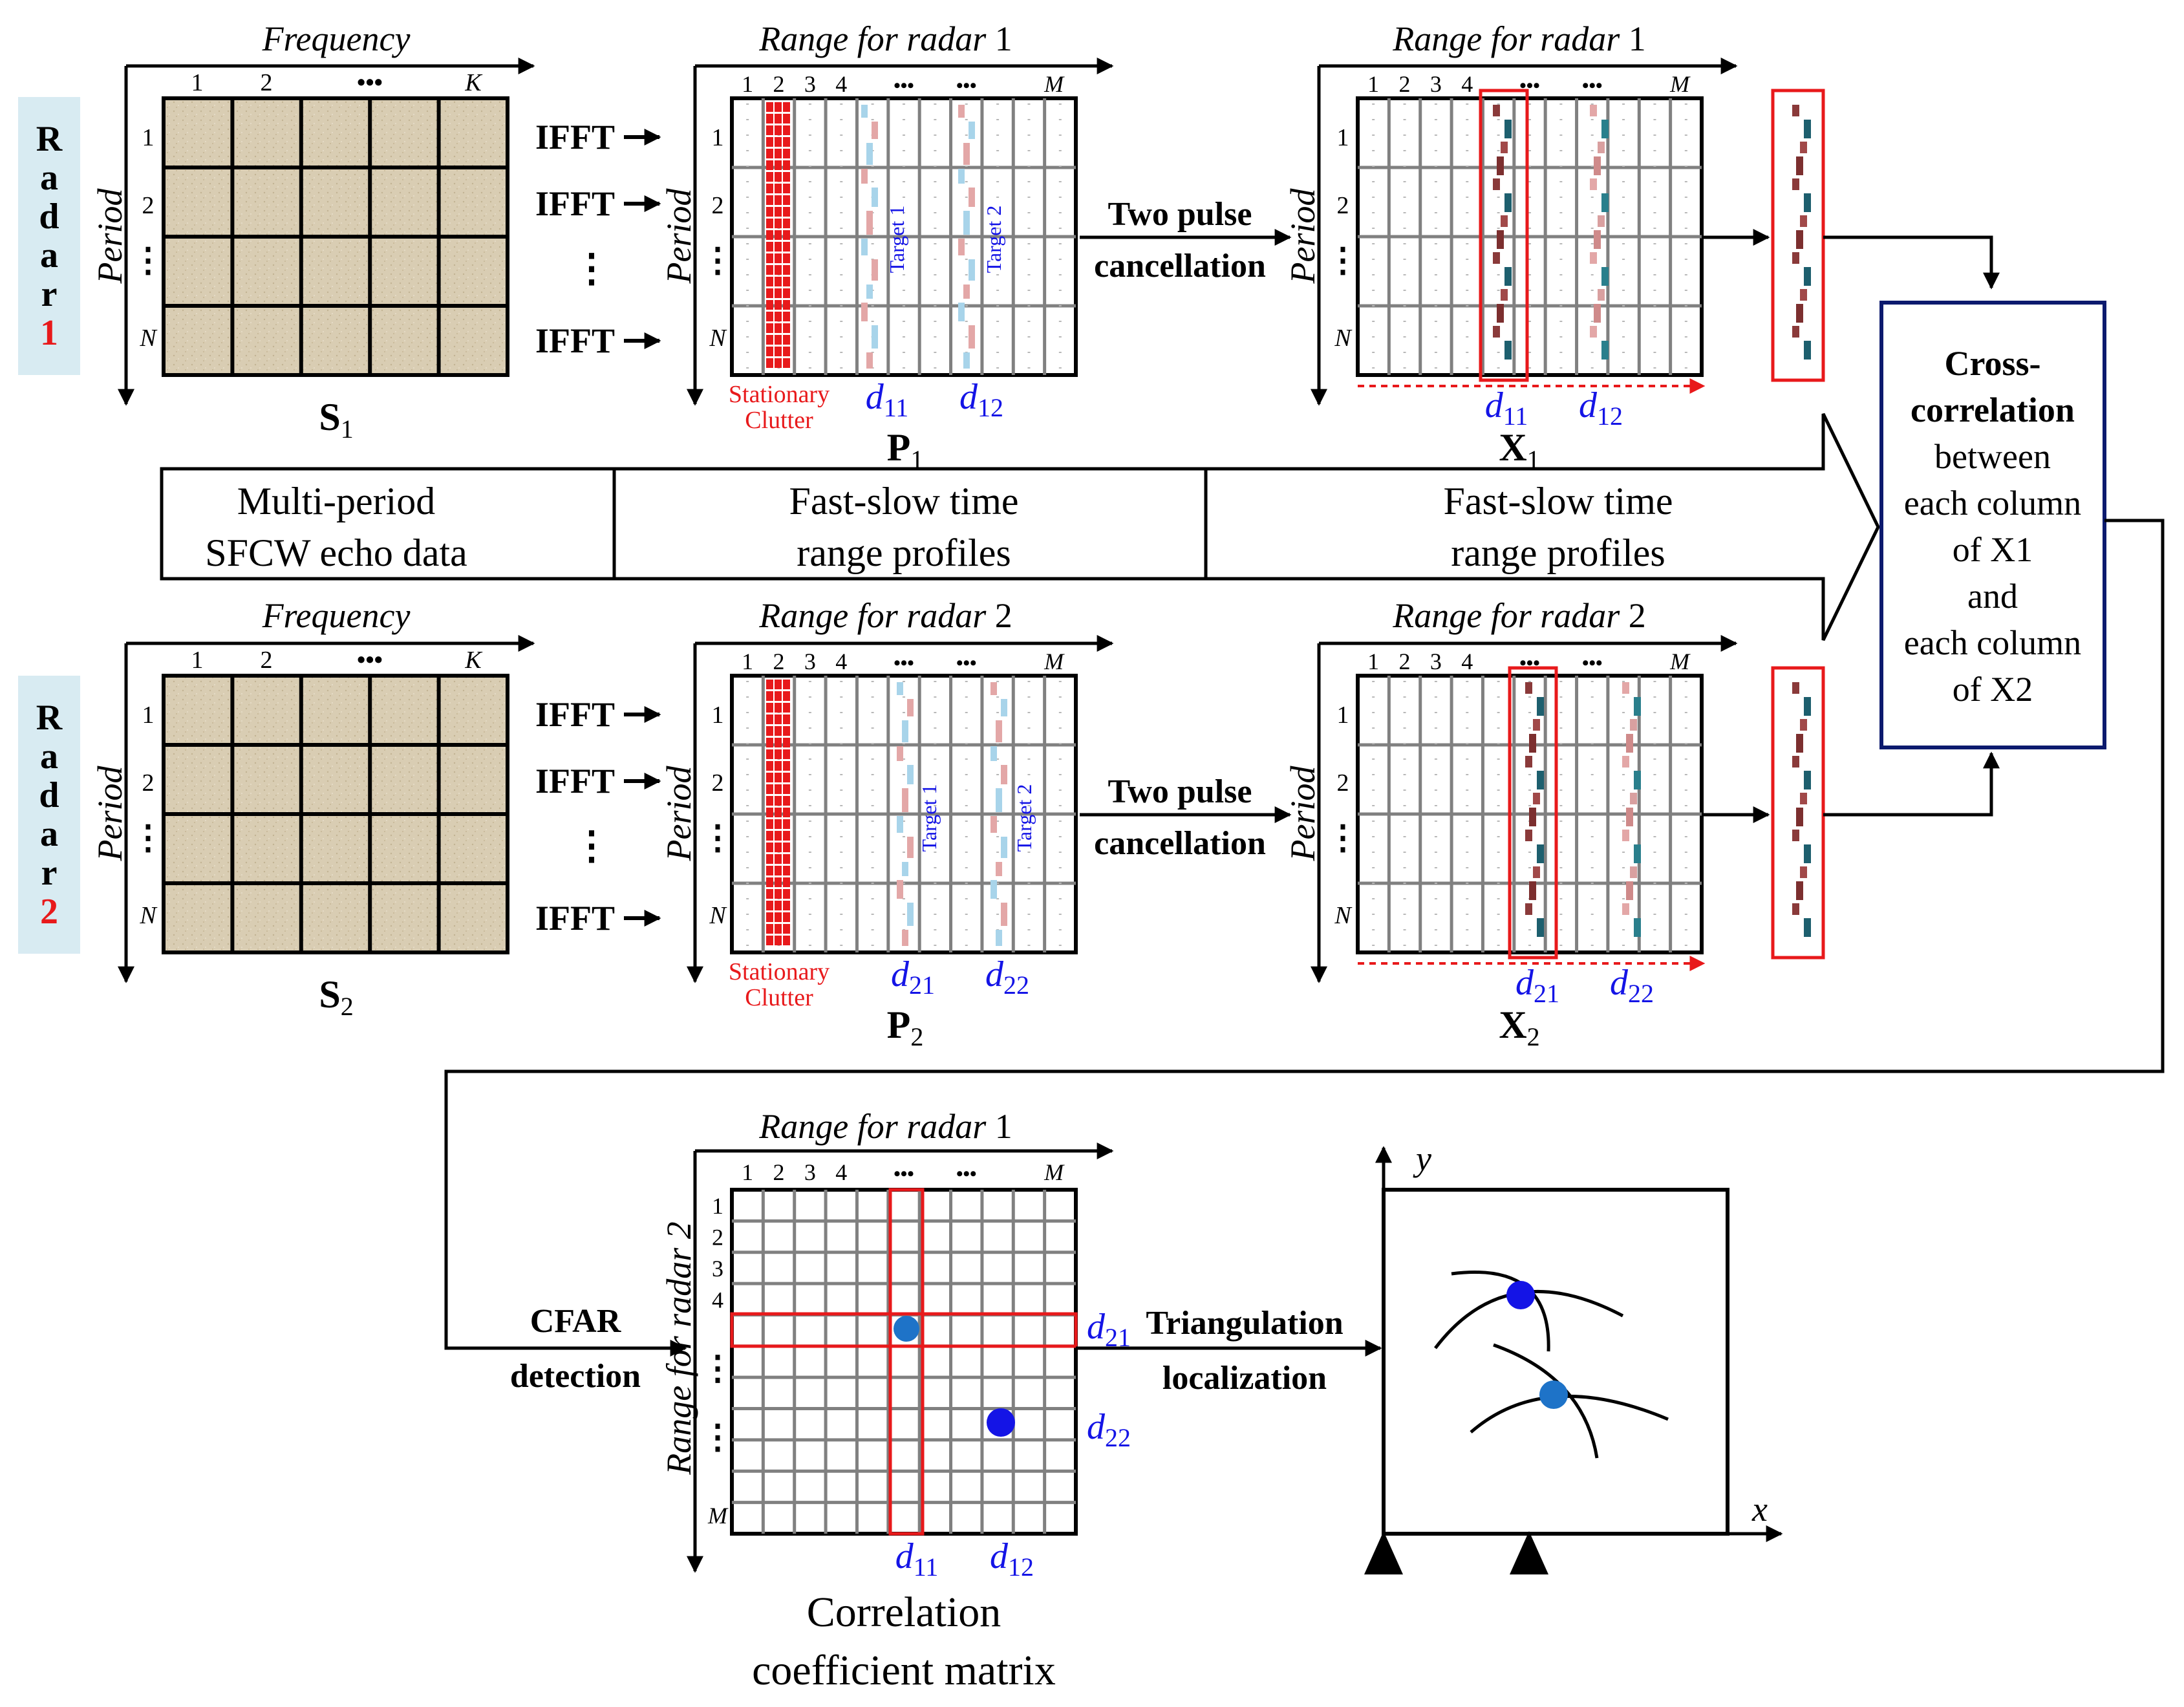  What do you see at coordinates (1504, 235) in the screenshot?
I see `column-highlight` at bounding box center [1504, 235].